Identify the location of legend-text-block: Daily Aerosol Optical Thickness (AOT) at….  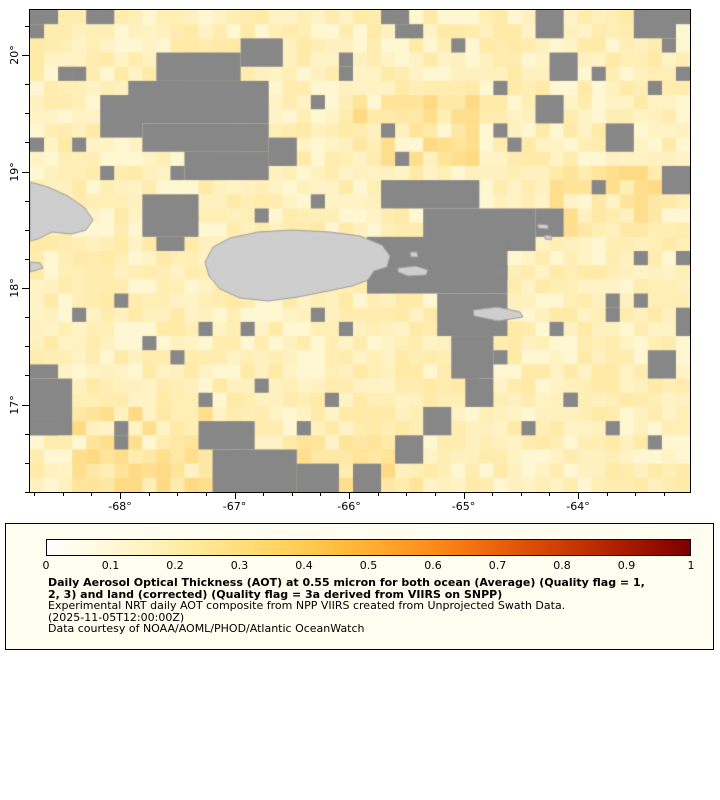
(346, 606).